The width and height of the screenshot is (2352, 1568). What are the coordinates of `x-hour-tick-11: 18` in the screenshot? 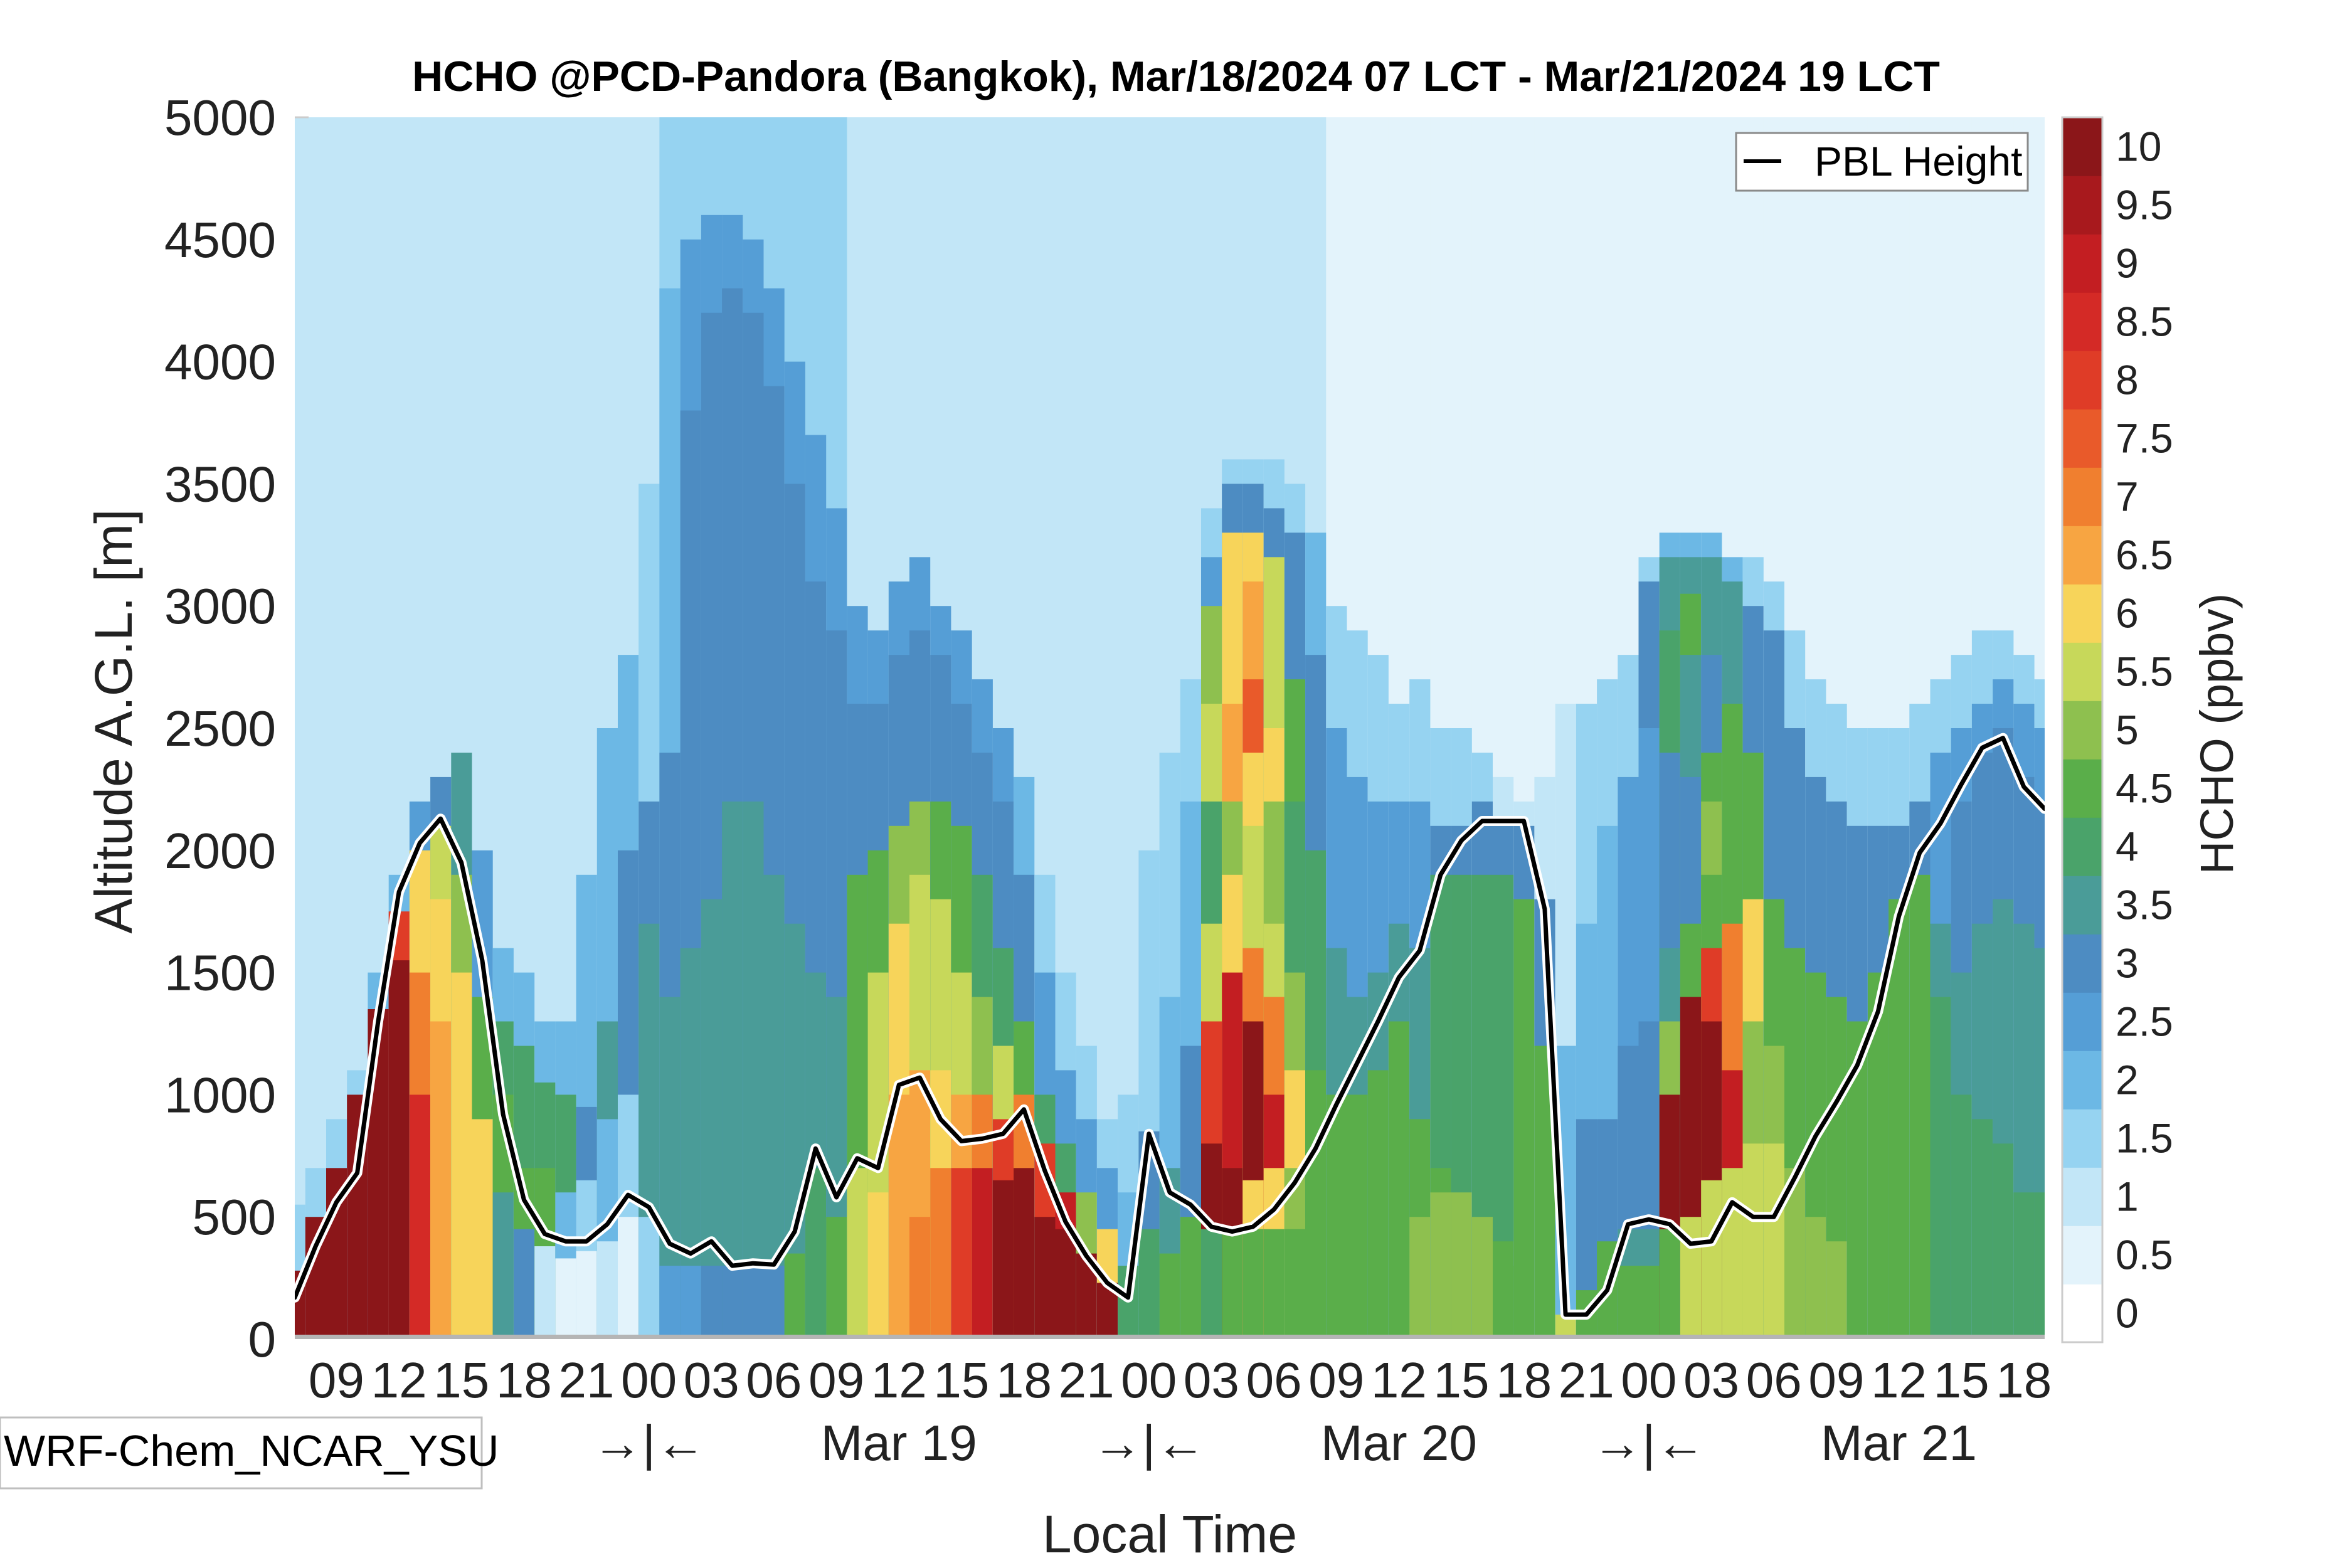 It's located at (1024, 1380).